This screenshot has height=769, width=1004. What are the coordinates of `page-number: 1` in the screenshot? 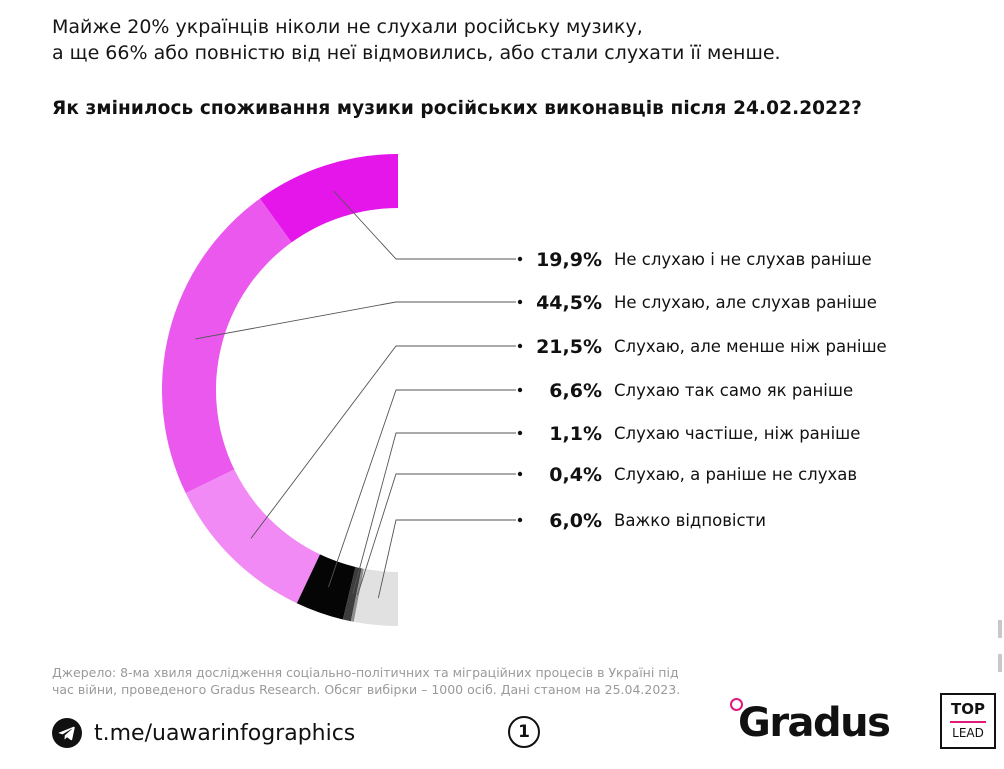 It's located at (524, 732).